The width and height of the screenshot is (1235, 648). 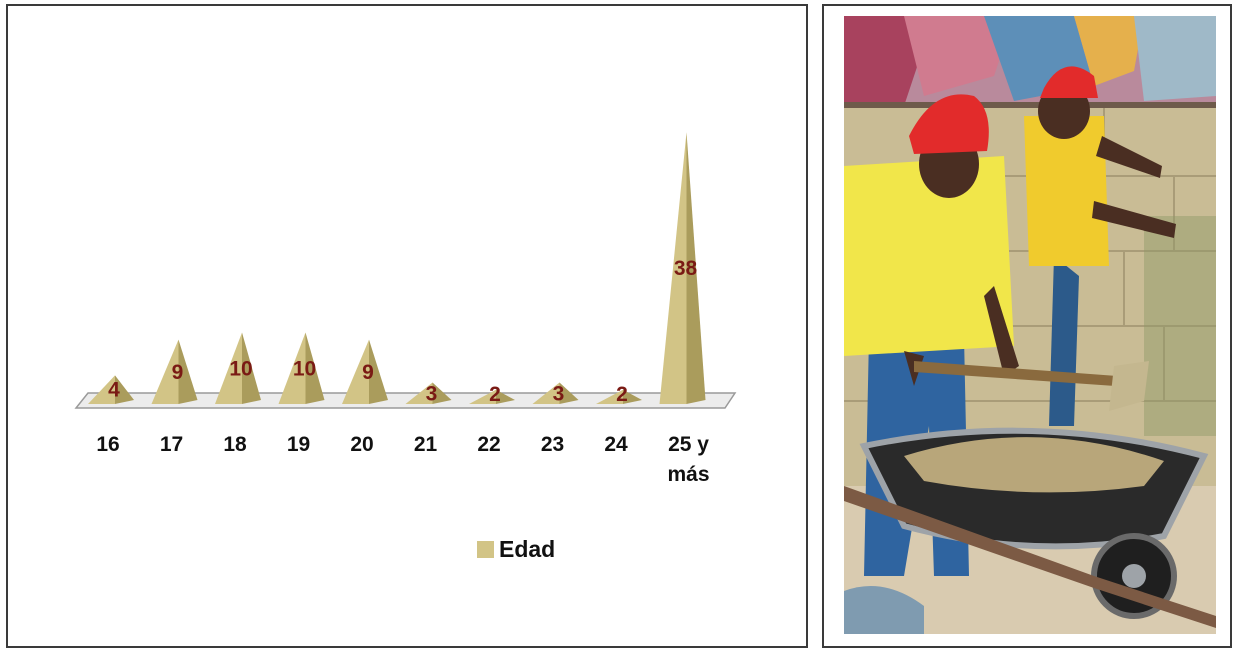 What do you see at coordinates (686, 268) in the screenshot?
I see `data-label: 38` at bounding box center [686, 268].